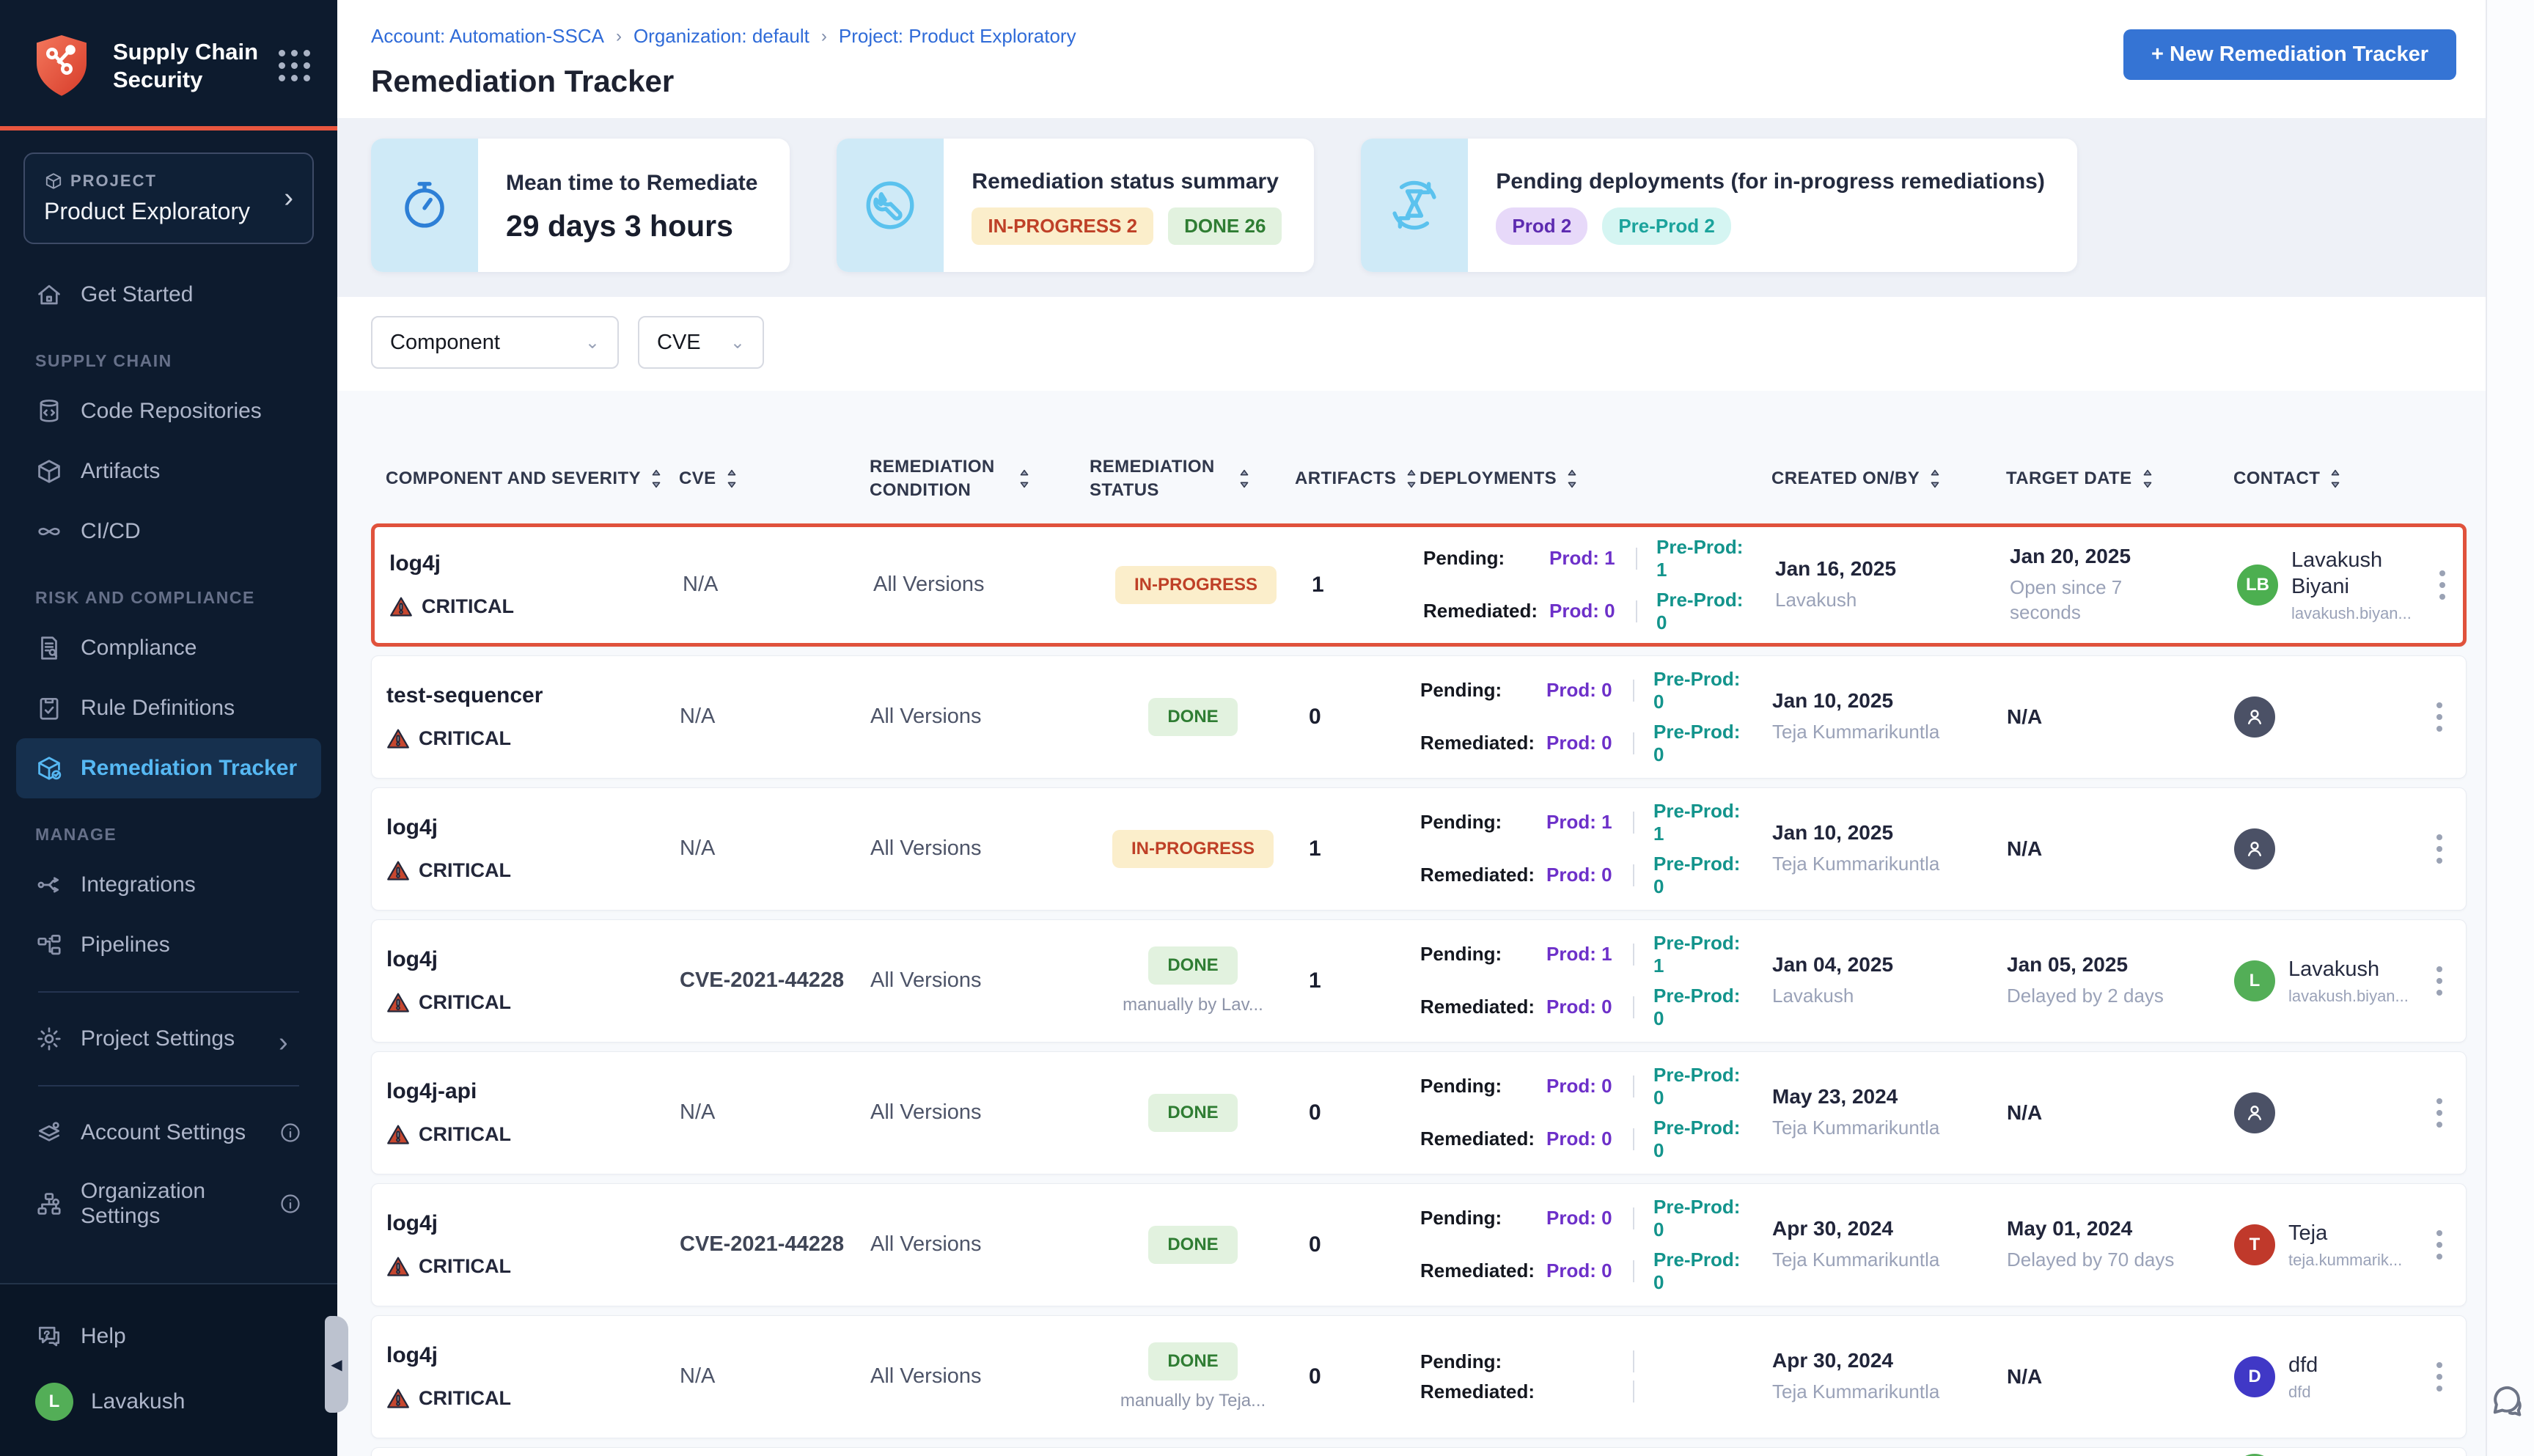 The image size is (2534, 1456). I want to click on contact-avatar: L, so click(2254, 980).